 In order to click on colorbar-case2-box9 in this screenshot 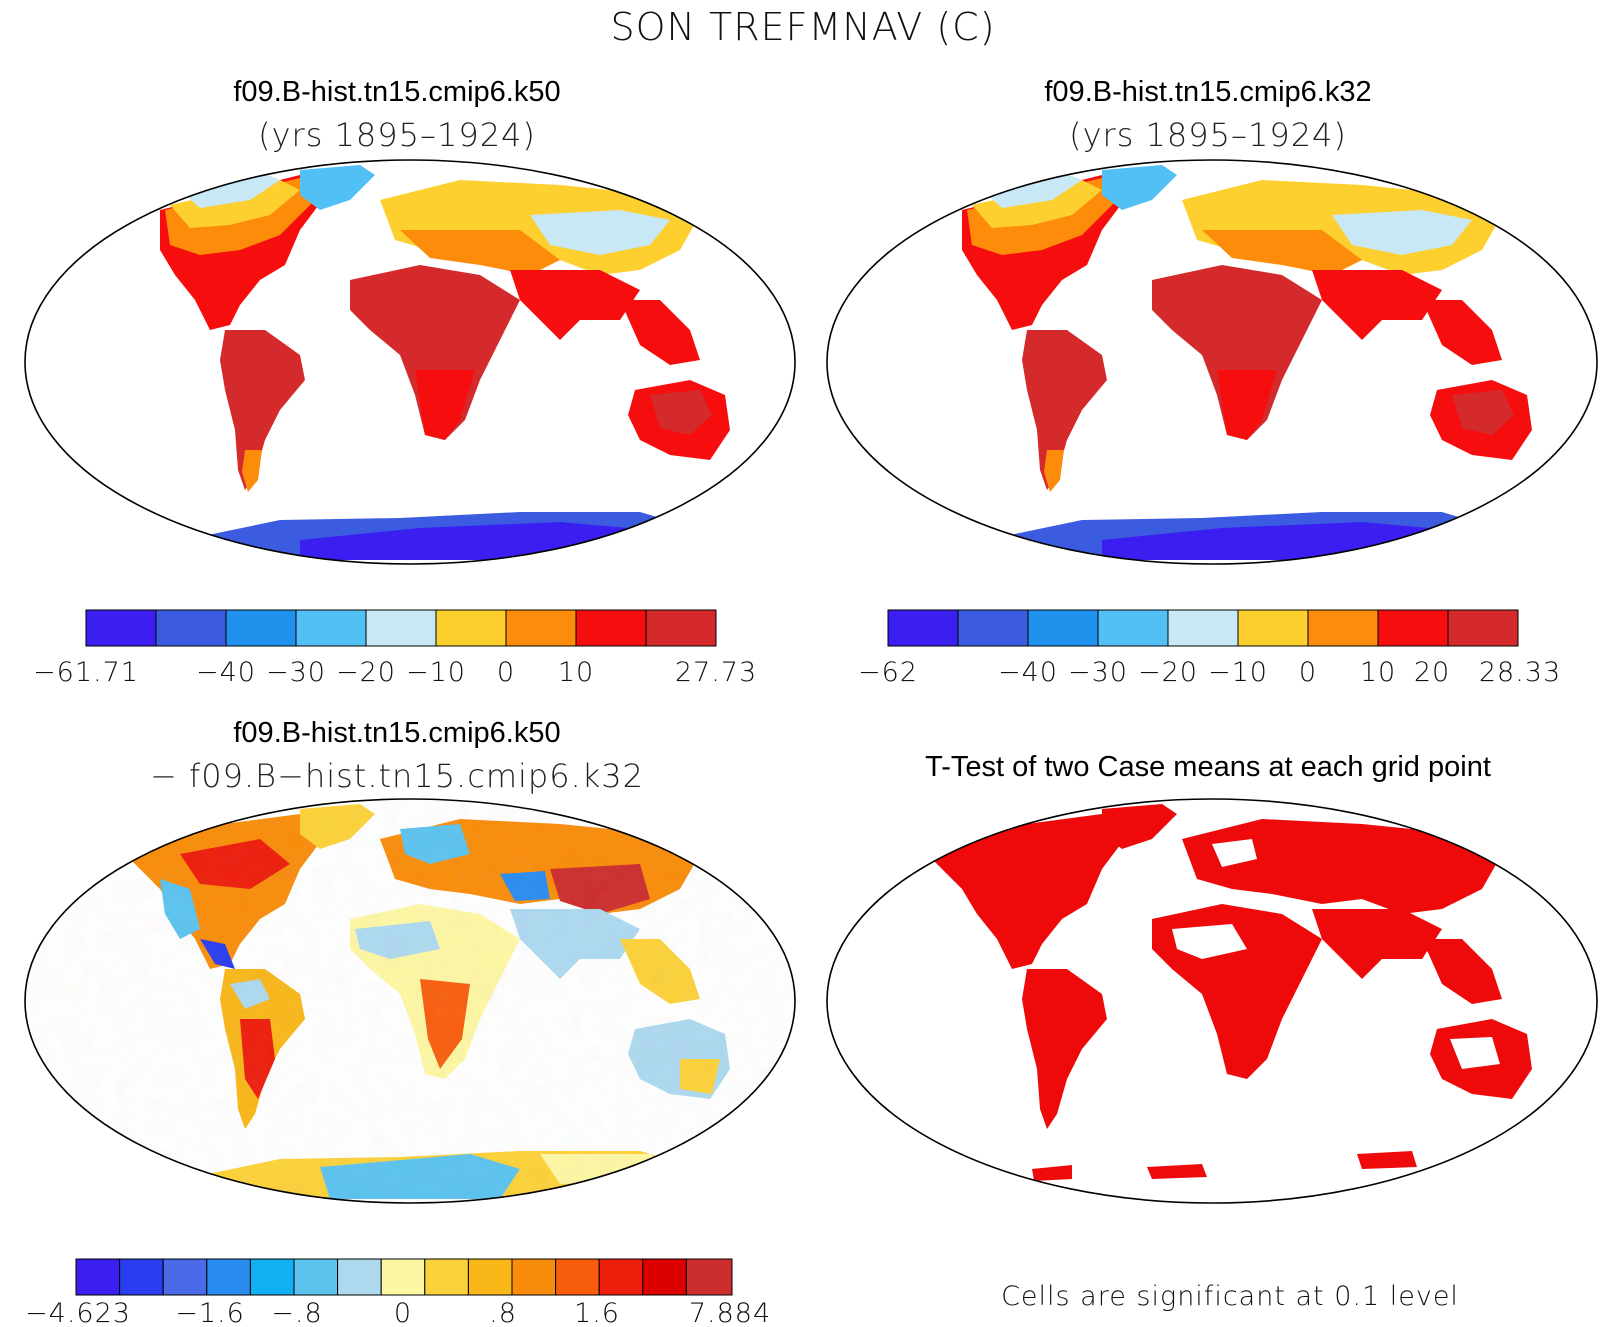, I will do `click(1483, 628)`.